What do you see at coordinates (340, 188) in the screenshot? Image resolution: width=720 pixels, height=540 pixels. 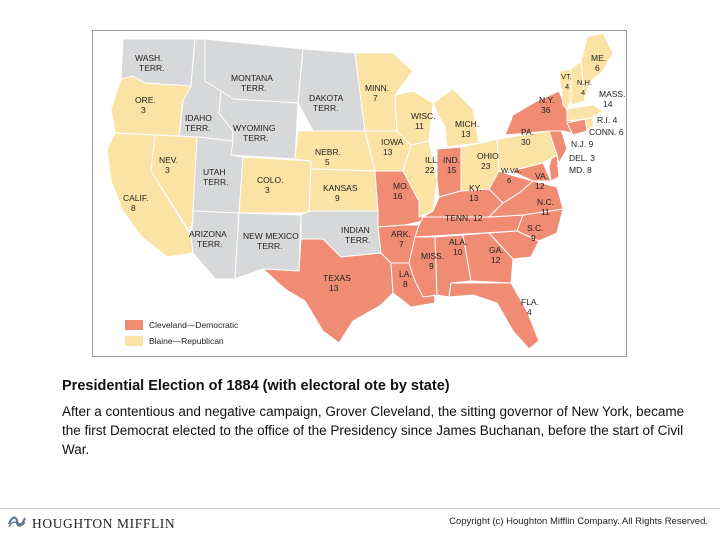 I see `label-kansas-name: KANSAS` at bounding box center [340, 188].